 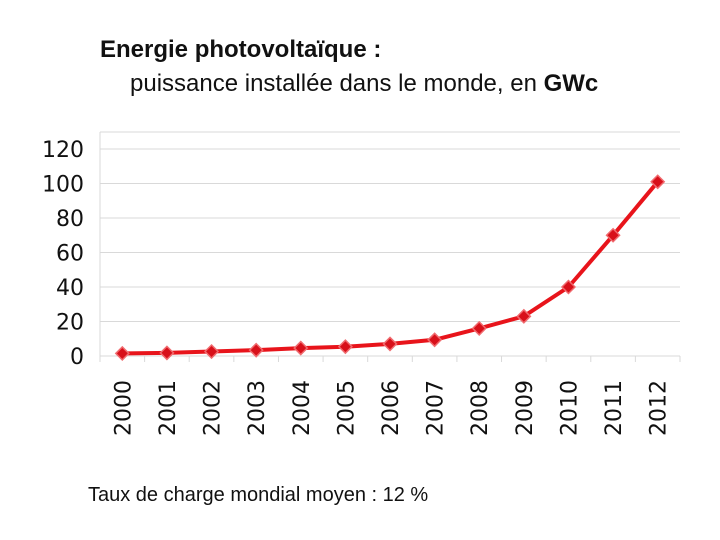 I want to click on y-tick-label: 80, so click(x=70, y=219).